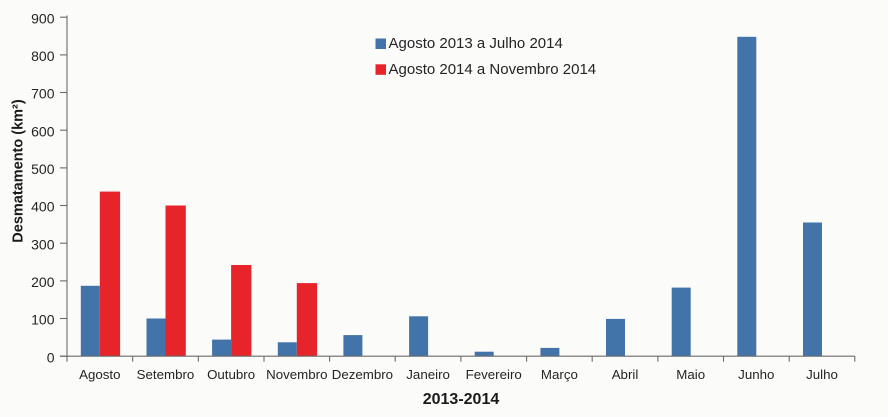  Describe the element at coordinates (822, 374) in the screenshot. I see `svg-text: Julho` at that location.